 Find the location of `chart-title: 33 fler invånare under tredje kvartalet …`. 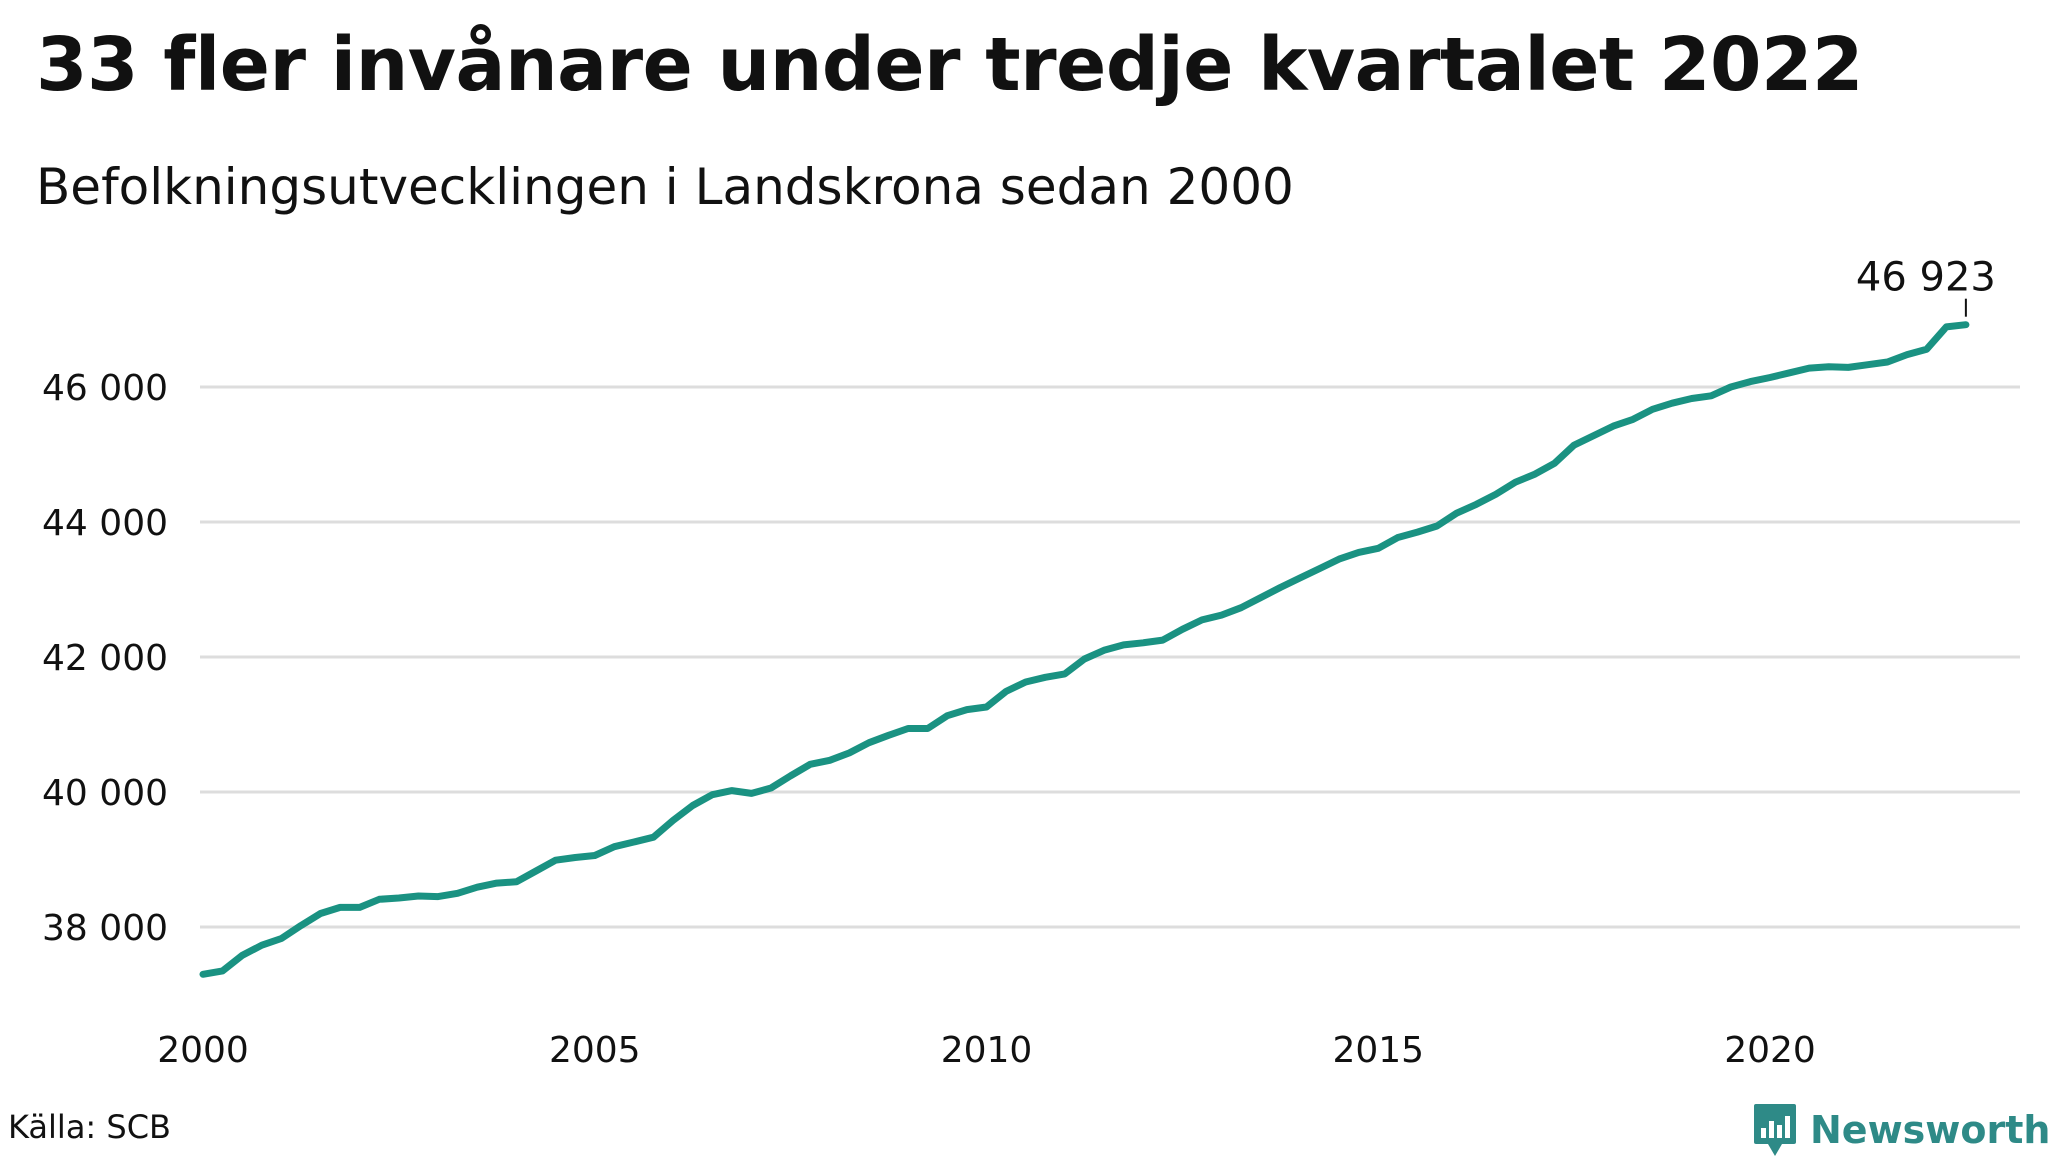

chart-title: 33 fler invånare under tredje kvartalet … is located at coordinates (950, 65).